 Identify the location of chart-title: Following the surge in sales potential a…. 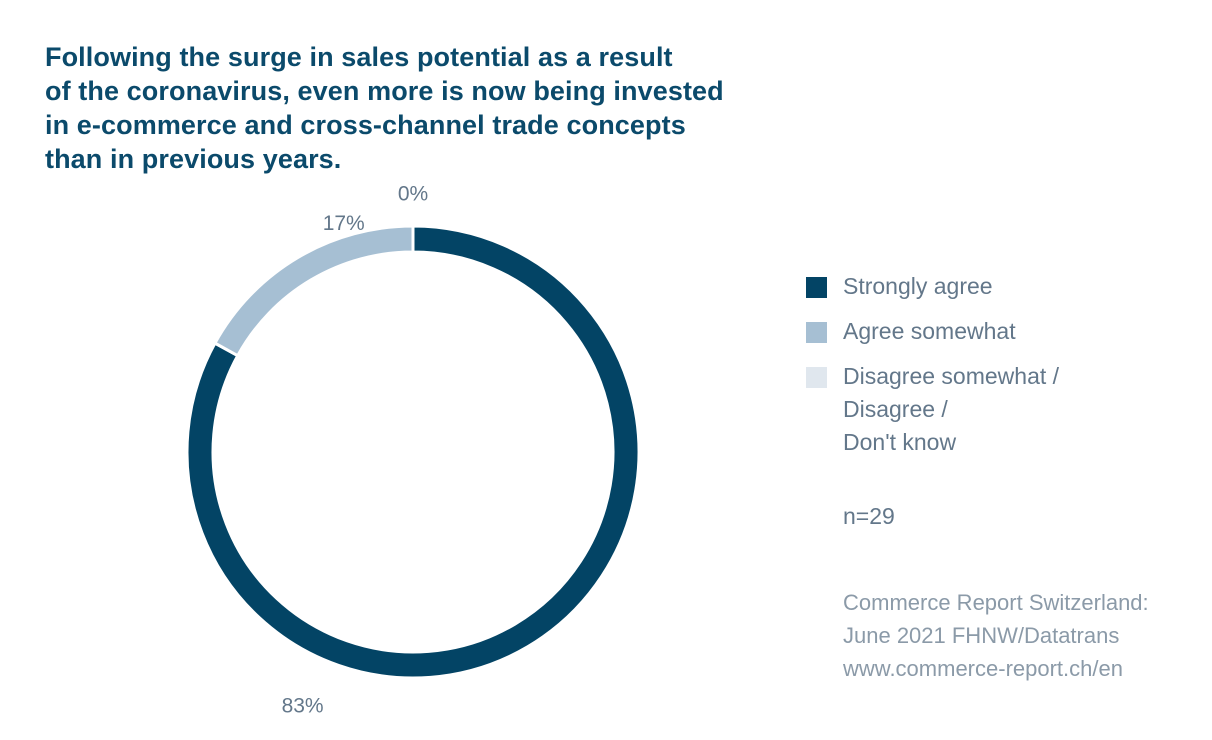
(405, 108).